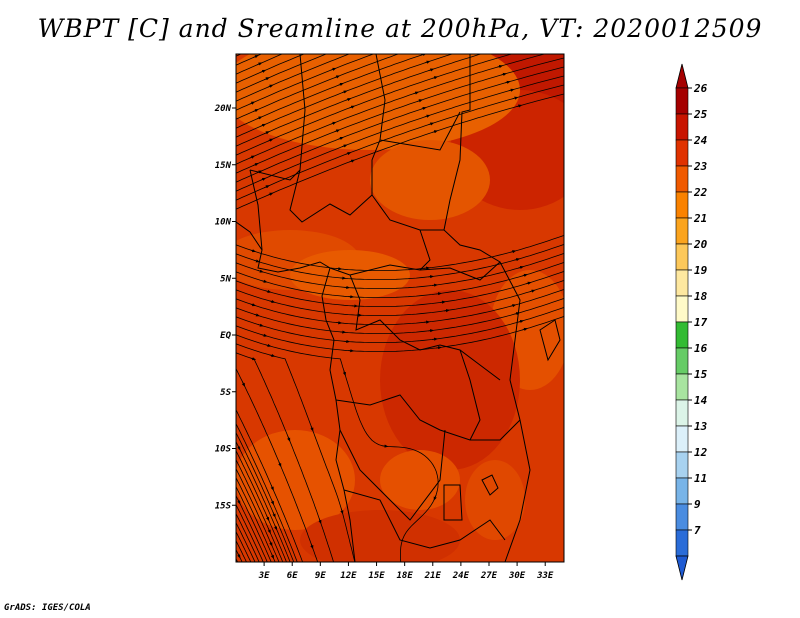 This screenshot has height=618, width=800. What do you see at coordinates (697, 504) in the screenshot?
I see `colorbar-label: 9` at bounding box center [697, 504].